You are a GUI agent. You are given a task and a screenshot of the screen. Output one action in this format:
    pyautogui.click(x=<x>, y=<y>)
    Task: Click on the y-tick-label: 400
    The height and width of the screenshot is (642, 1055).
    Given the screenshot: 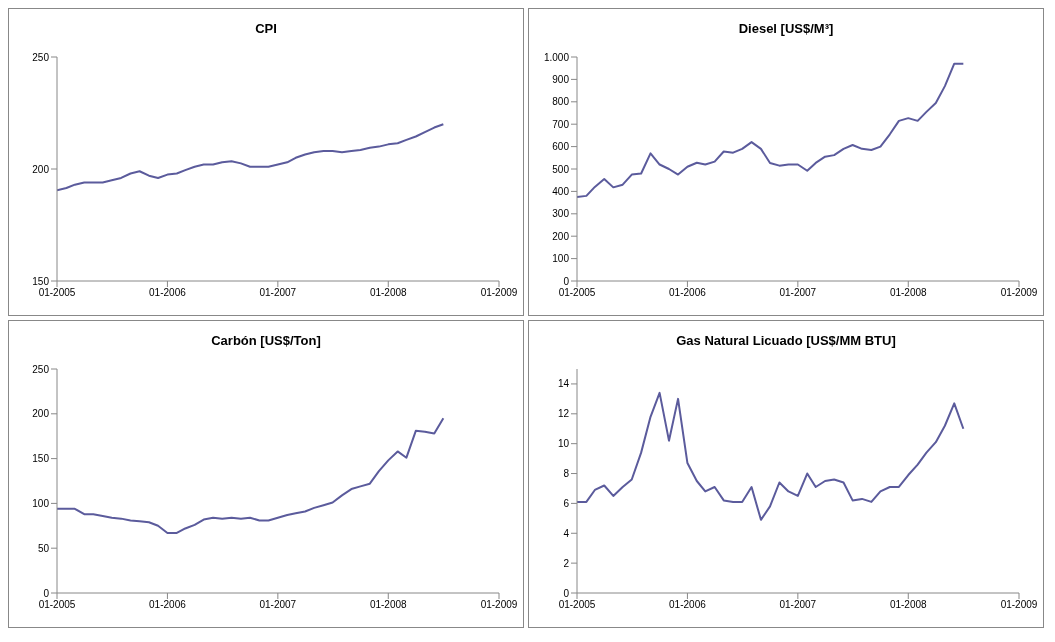 What is the action you would take?
    pyautogui.click(x=561, y=191)
    